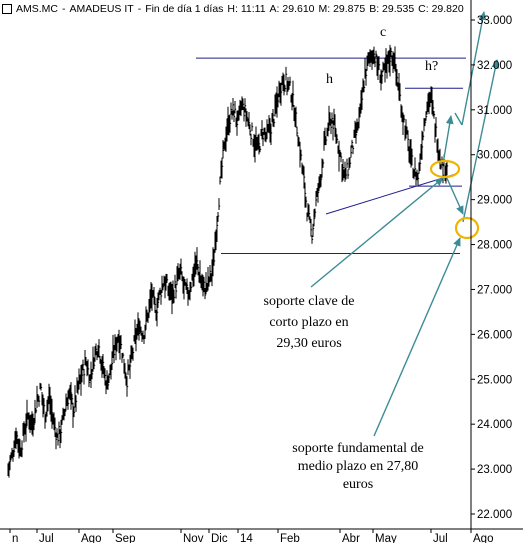 The height and width of the screenshot is (543, 523). What do you see at coordinates (431, 66) in the screenshot?
I see `label-h2: h?` at bounding box center [431, 66].